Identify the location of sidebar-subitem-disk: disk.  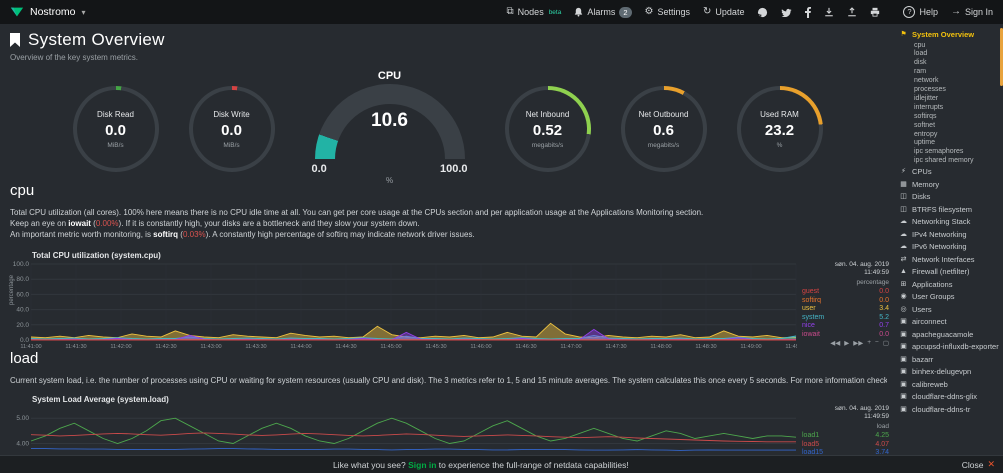
(920, 63).